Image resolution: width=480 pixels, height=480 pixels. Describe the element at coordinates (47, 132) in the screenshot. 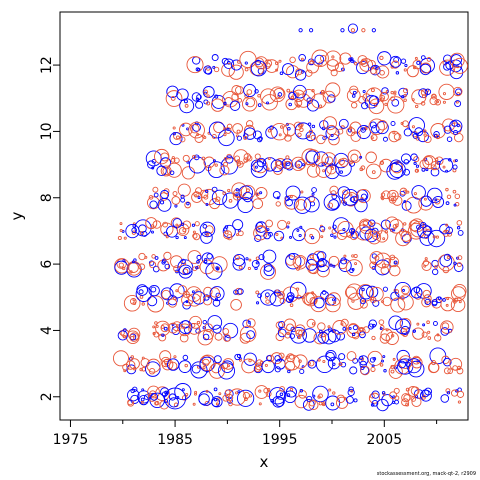

I see `y-tick-label: 10` at that location.